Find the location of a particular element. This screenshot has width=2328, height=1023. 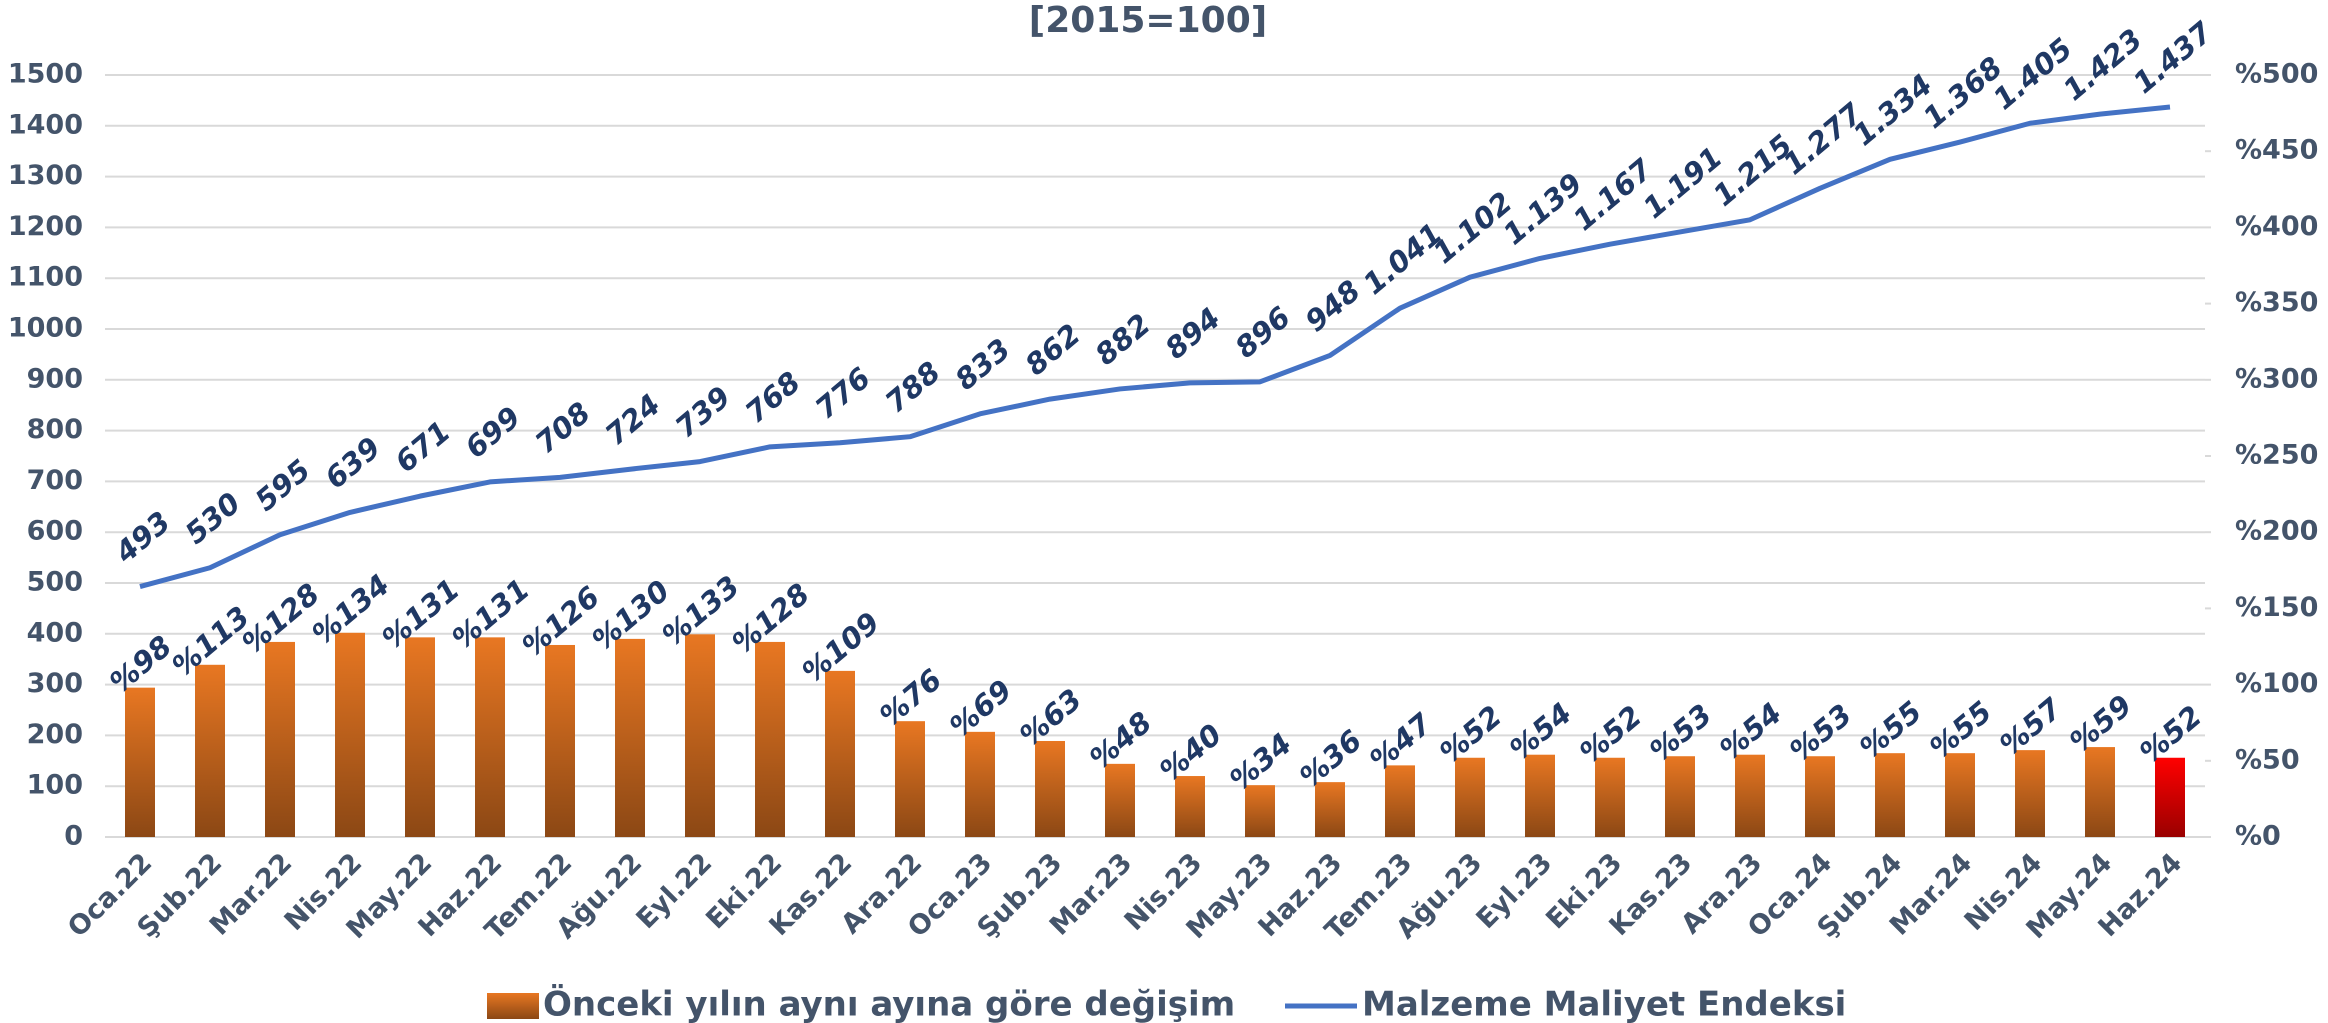

y-tick-label: 1500 is located at coordinates (45, 74).